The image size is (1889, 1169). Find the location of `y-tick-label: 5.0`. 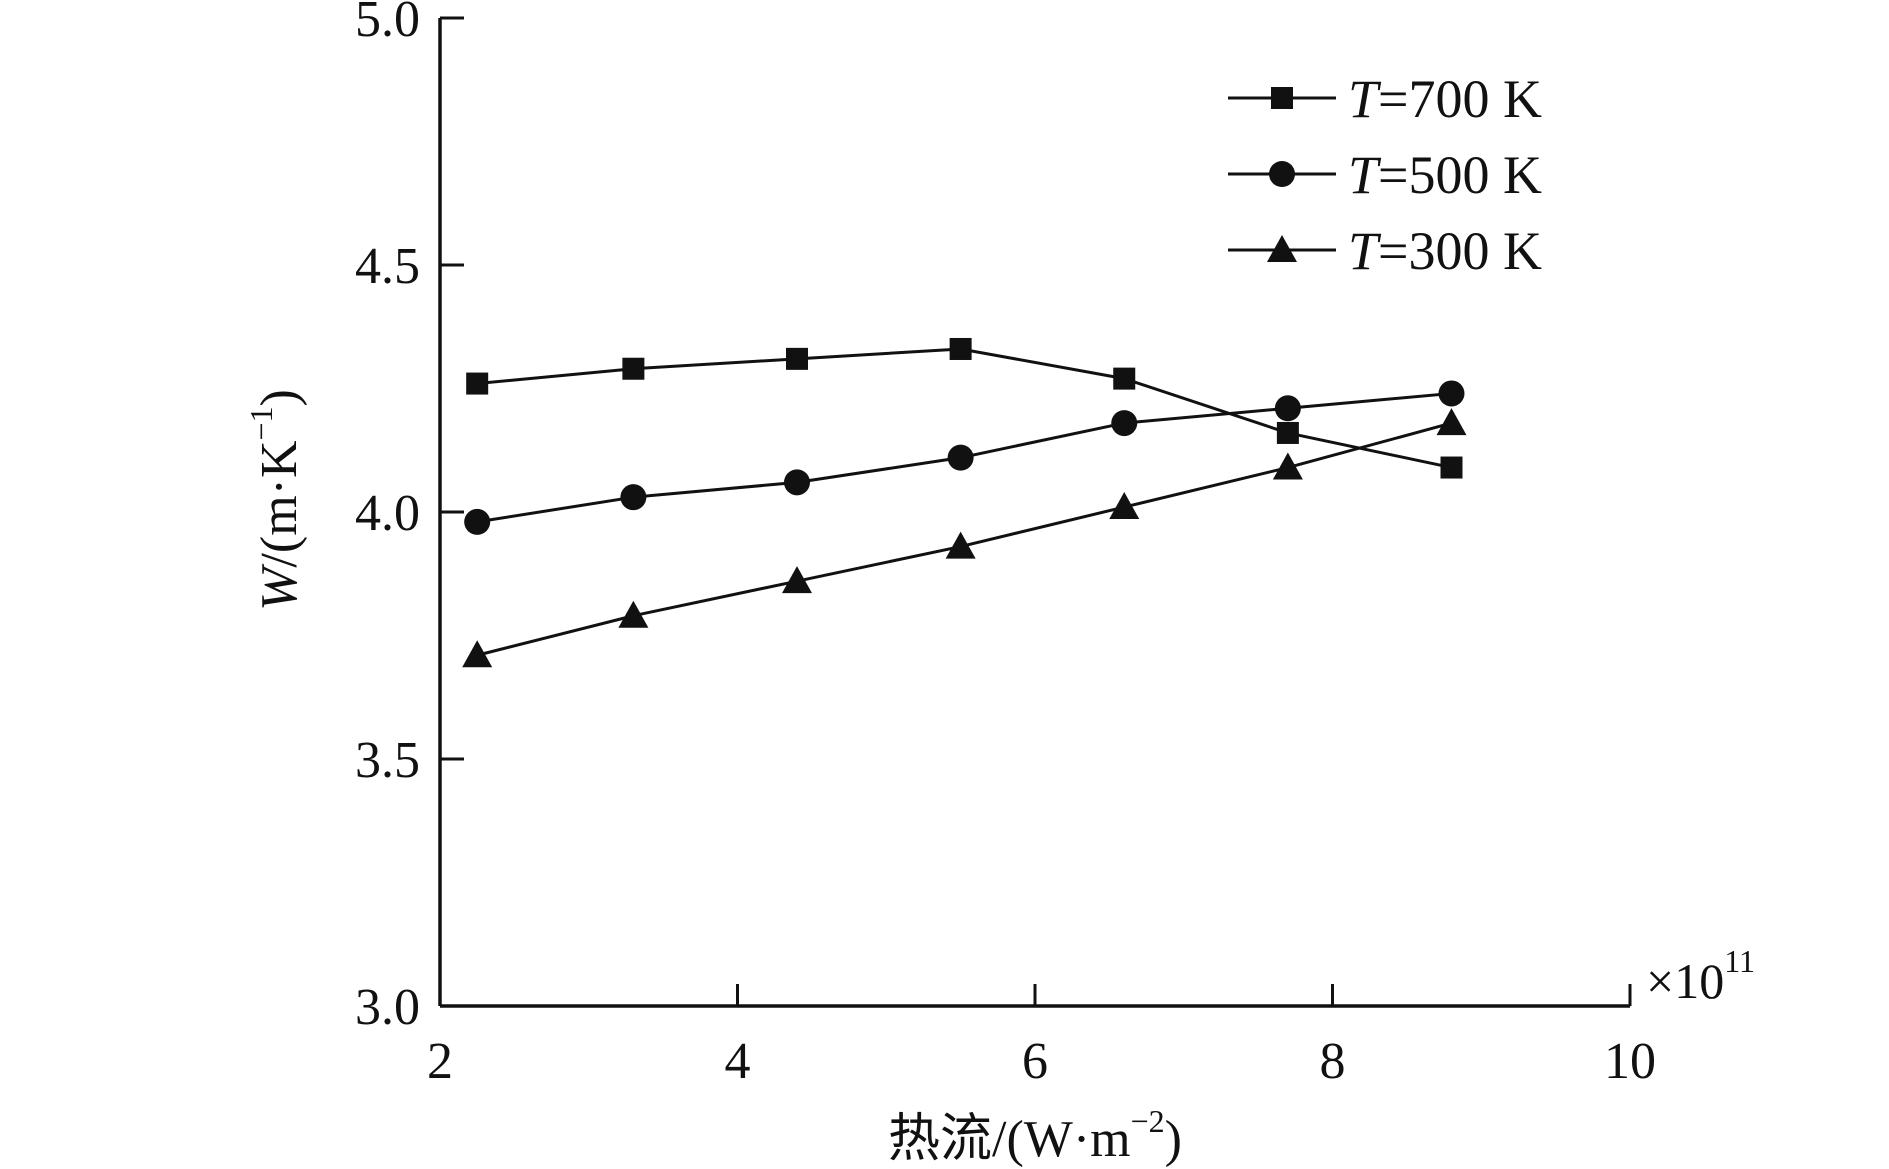

y-tick-label: 5.0 is located at coordinates (387, 24).